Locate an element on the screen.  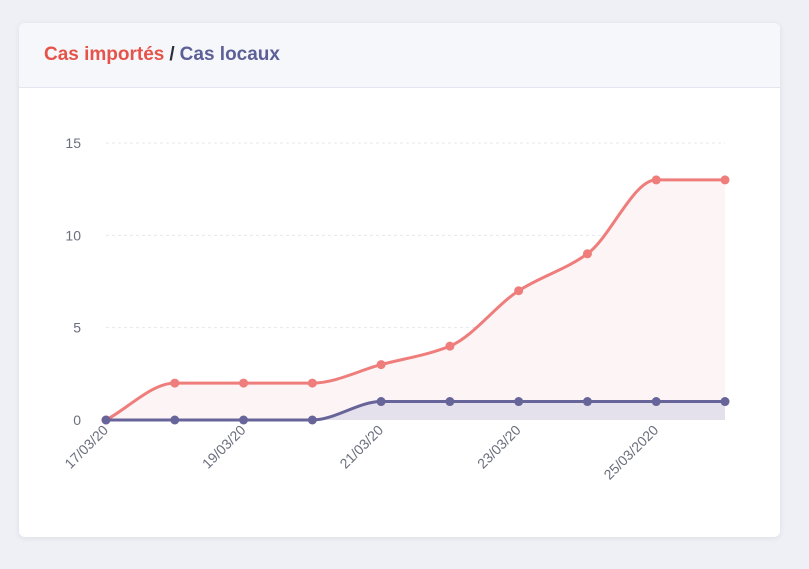
x-tick-label: 25/03/2020 is located at coordinates (630, 452).